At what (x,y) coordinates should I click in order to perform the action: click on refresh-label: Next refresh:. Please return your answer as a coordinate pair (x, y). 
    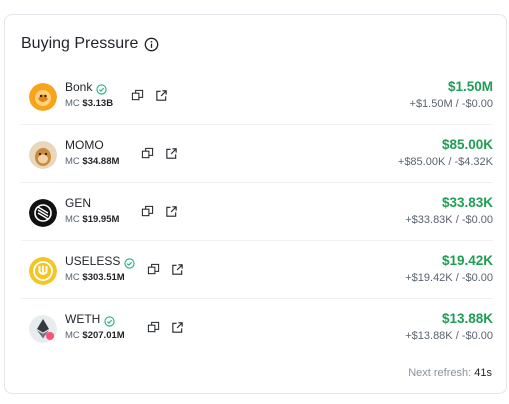
    Looking at the image, I should click on (440, 373).